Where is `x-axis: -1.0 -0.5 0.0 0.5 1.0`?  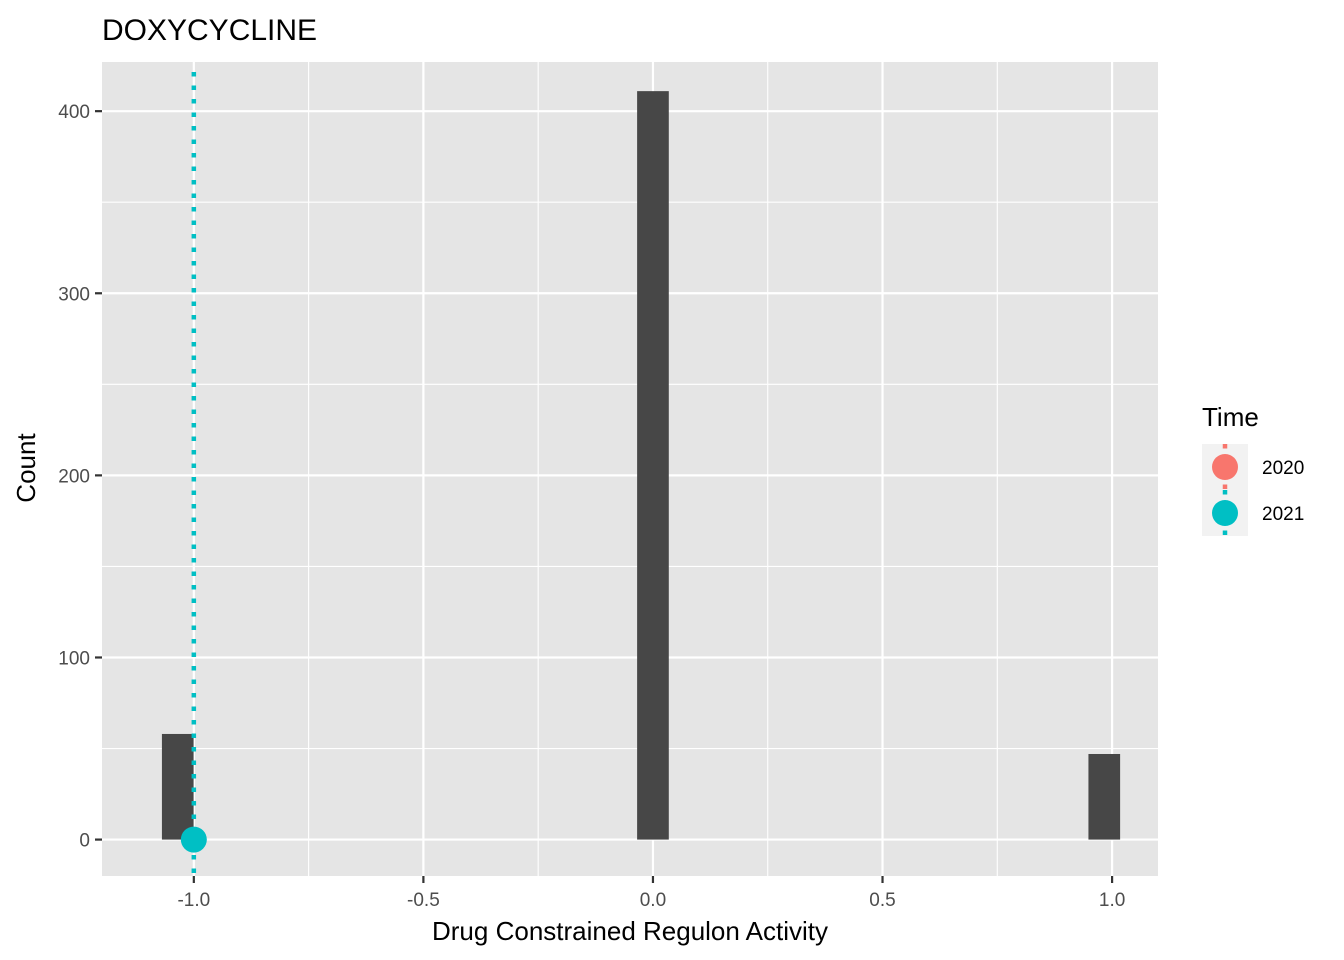
x-axis: -1.0 -0.5 0.0 0.5 1.0 is located at coordinates (651, 893).